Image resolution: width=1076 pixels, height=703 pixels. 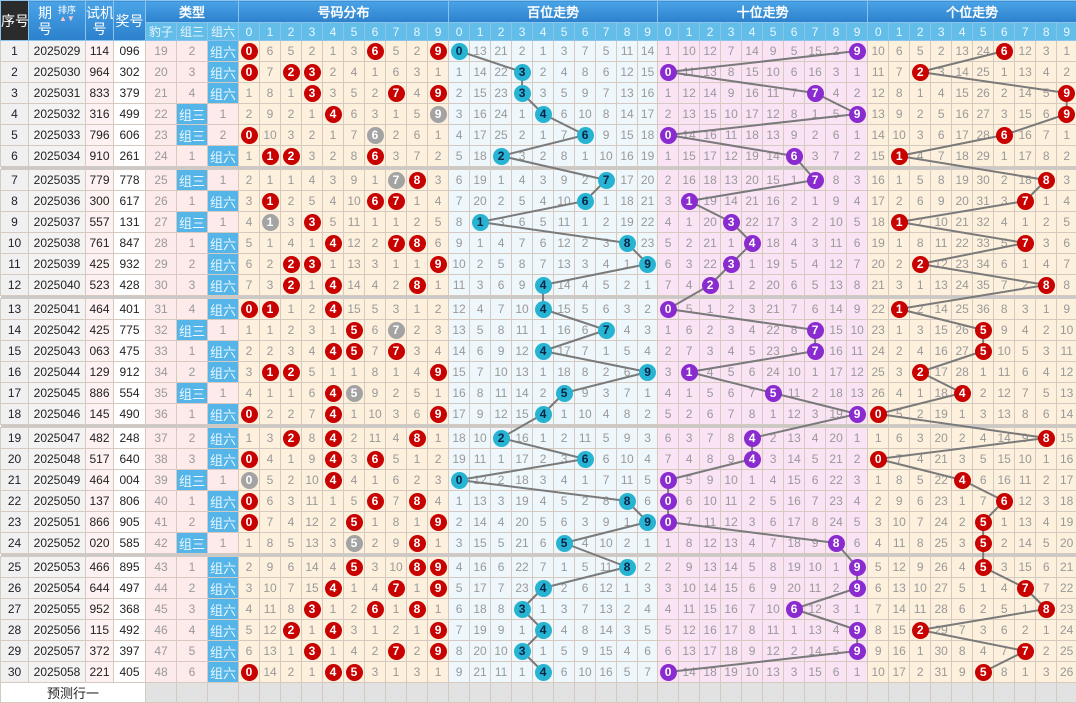 I want to click on ge-cell: 10, so click(x=941, y=222).